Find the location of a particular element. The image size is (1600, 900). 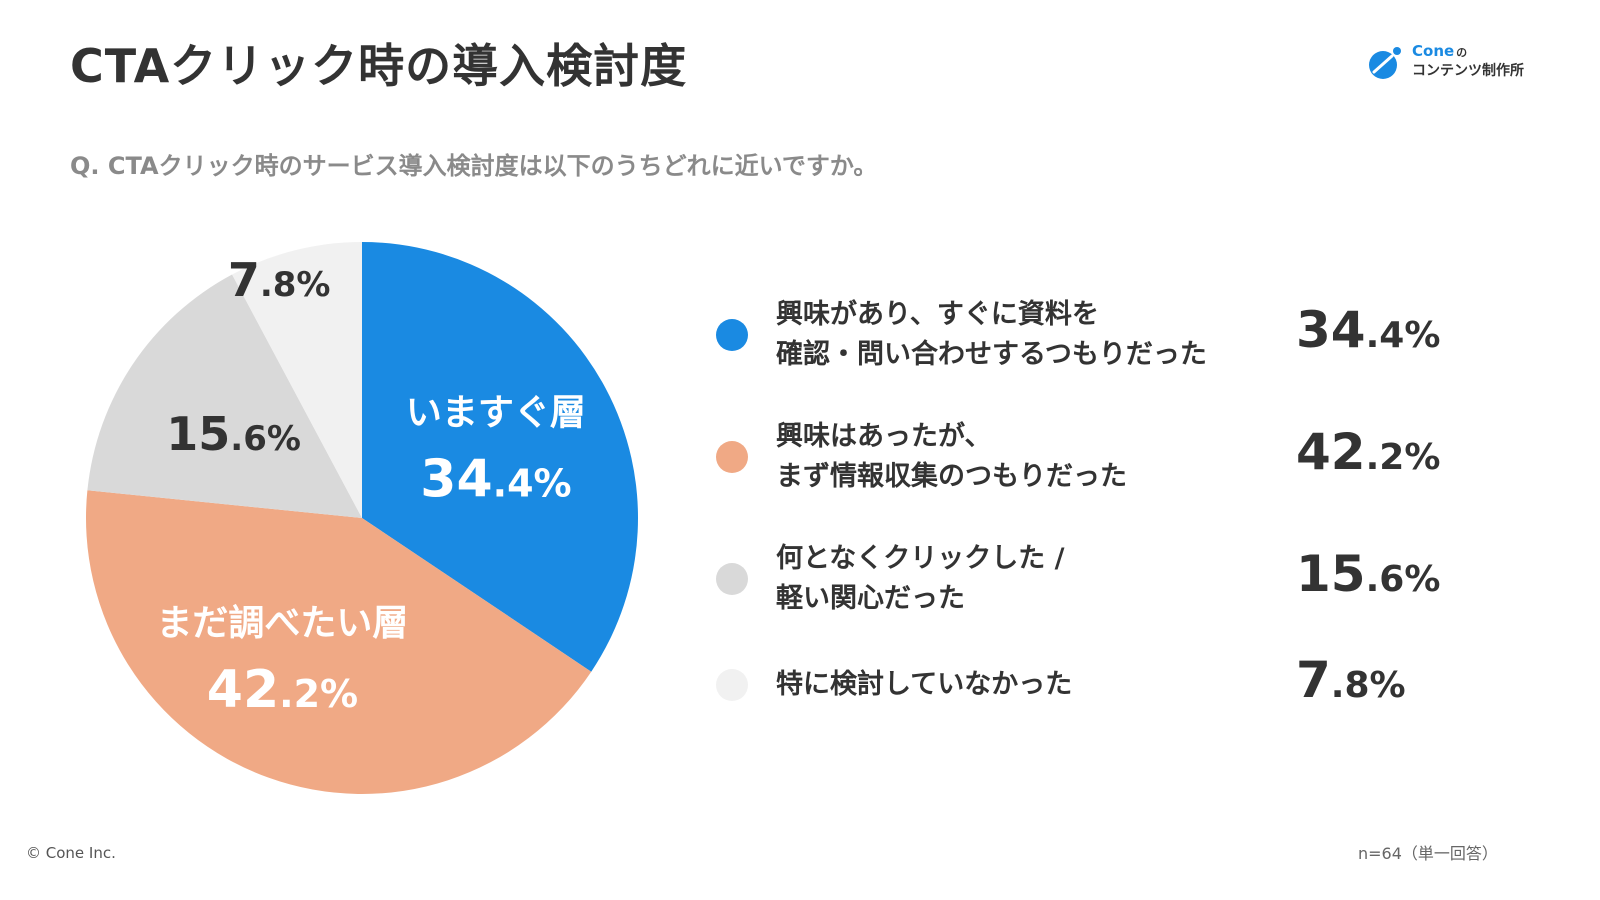

pie-label-group-4: 7.8% is located at coordinates (279, 280).